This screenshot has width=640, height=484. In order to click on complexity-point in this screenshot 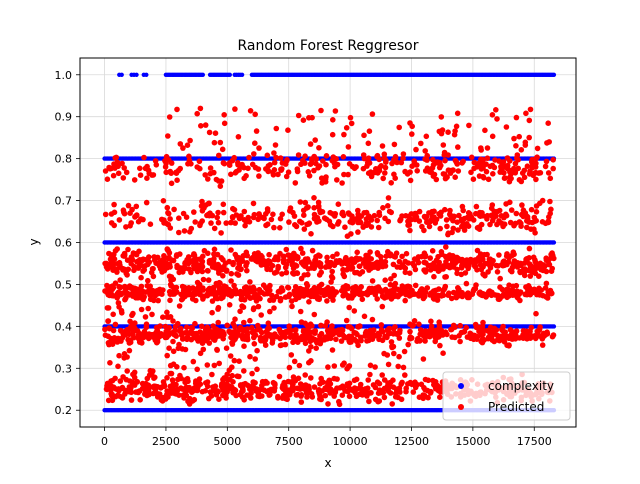, I will do `click(242, 75)`.